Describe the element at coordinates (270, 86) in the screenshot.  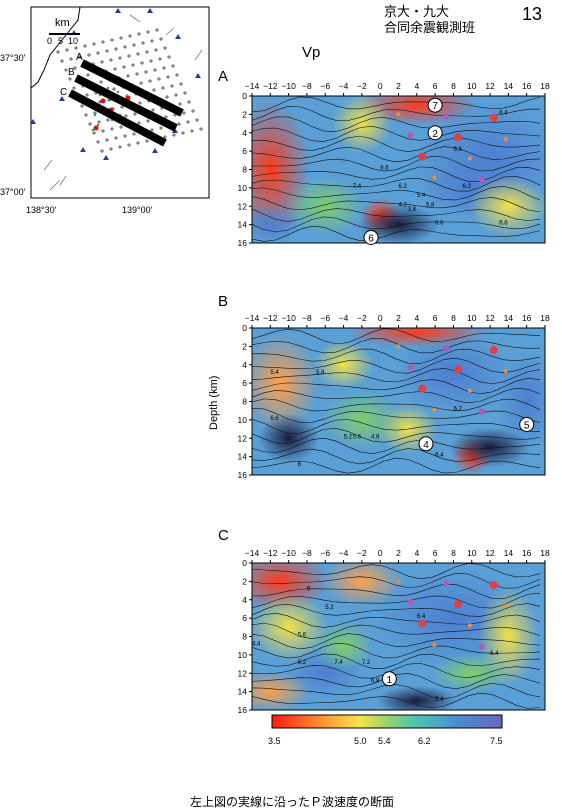
I see `x-tick-label: −12` at that location.